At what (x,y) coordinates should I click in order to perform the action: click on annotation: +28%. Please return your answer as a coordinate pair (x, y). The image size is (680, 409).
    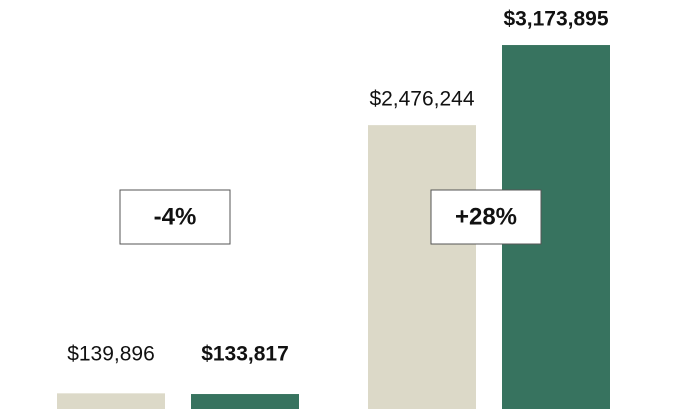
    Looking at the image, I should click on (486, 216).